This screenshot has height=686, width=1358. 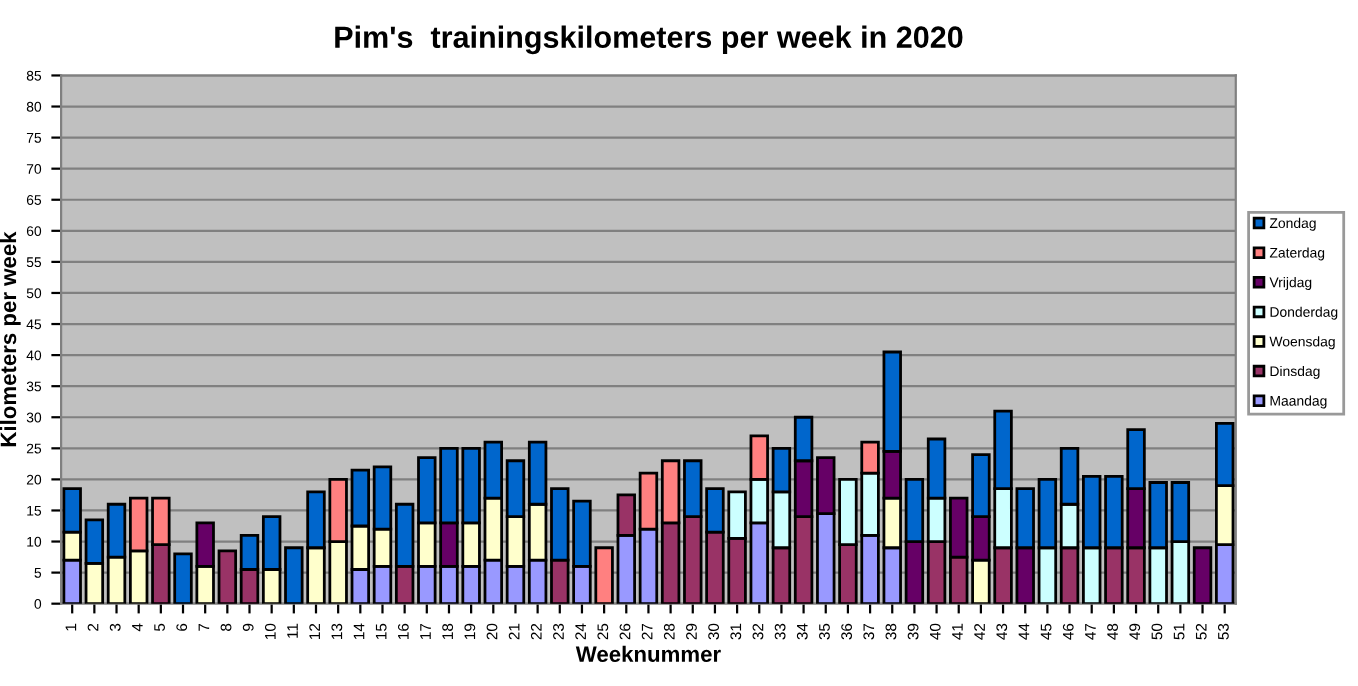 I want to click on x-axis-title: Weeknummer, so click(x=648, y=653).